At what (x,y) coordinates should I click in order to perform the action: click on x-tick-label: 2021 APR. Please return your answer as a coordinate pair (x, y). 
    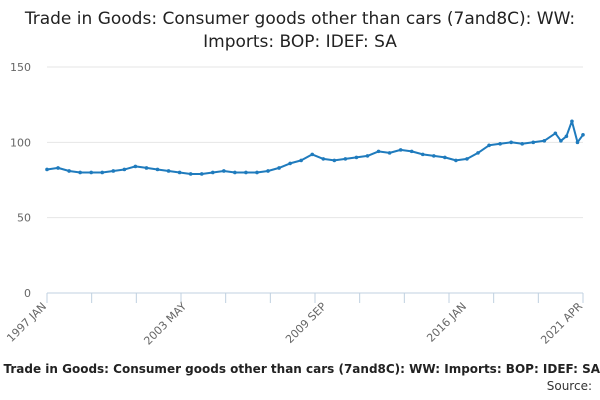
    Looking at the image, I should click on (561, 323).